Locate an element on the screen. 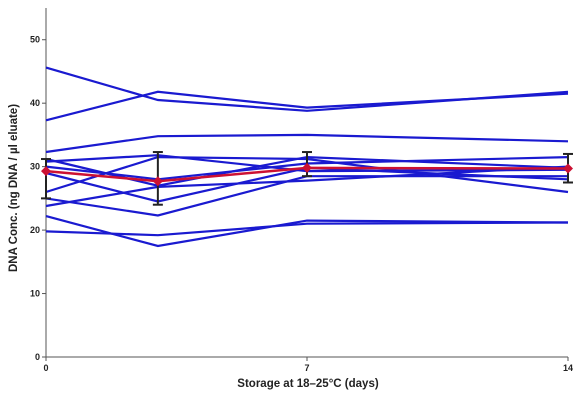 The height and width of the screenshot is (401, 575). x-tick-label: 14 is located at coordinates (568, 368).